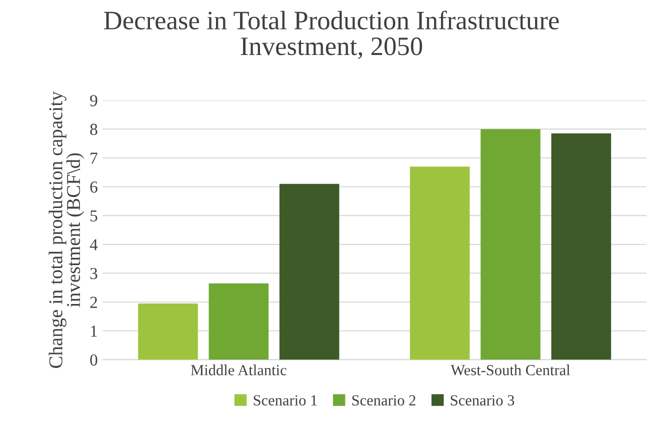 This screenshot has height=436, width=663. I want to click on y-tick-label: 3, so click(94, 274).